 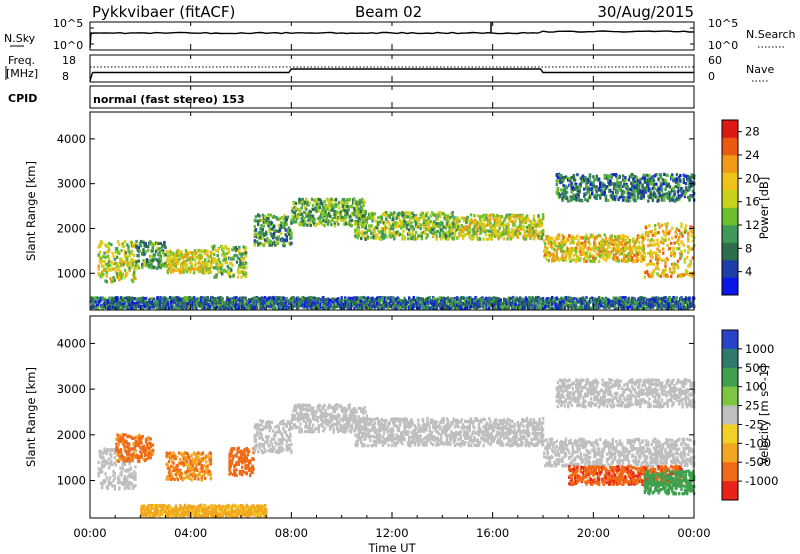 What do you see at coordinates (169, 99) in the screenshot?
I see `cpid-value: normal (fast stereo) 153` at bounding box center [169, 99].